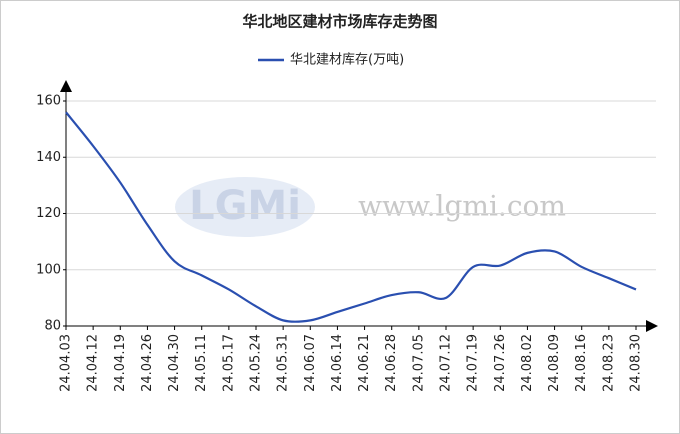  What do you see at coordinates (418, 363) in the screenshot?
I see `x-tick-label: 24.07.05` at bounding box center [418, 363].